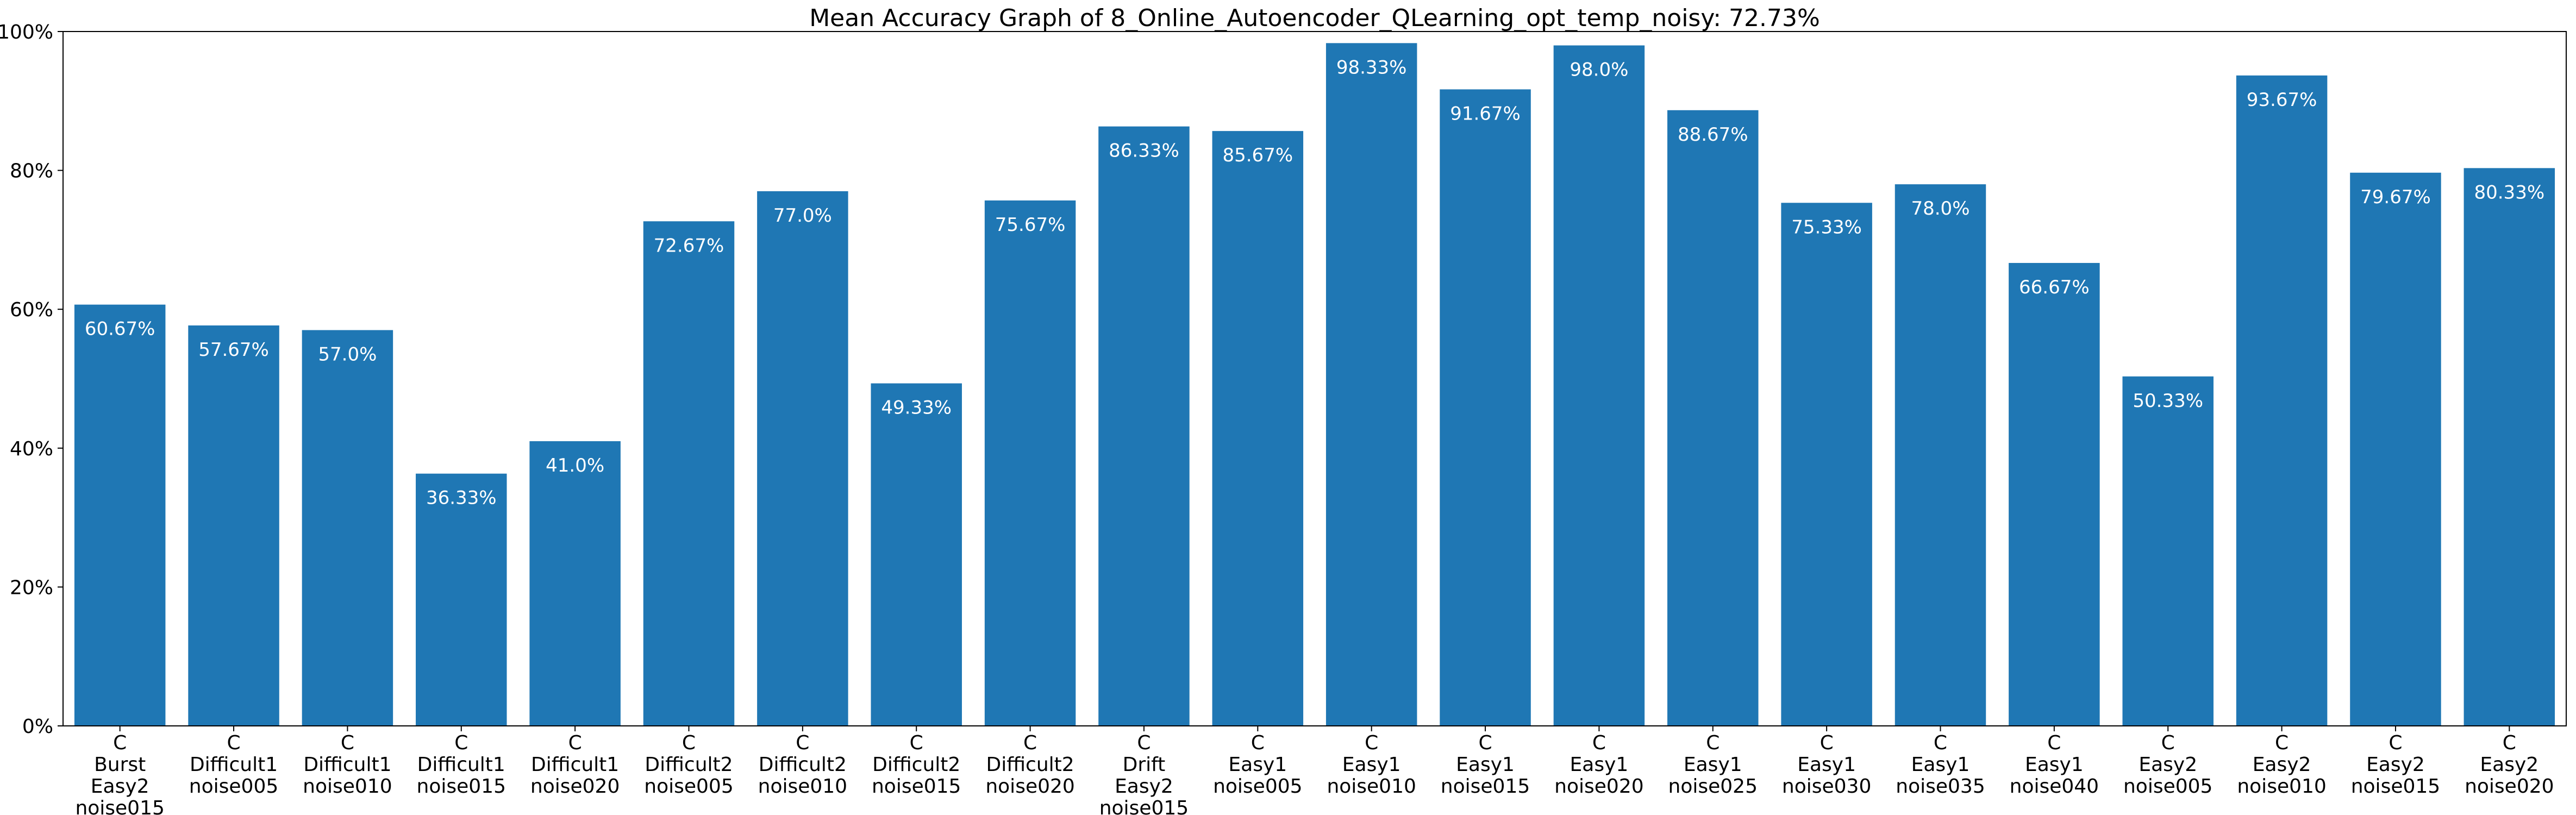  Describe the element at coordinates (1371, 67) in the screenshot. I see `bar-value-label-11: 98.33%` at that location.